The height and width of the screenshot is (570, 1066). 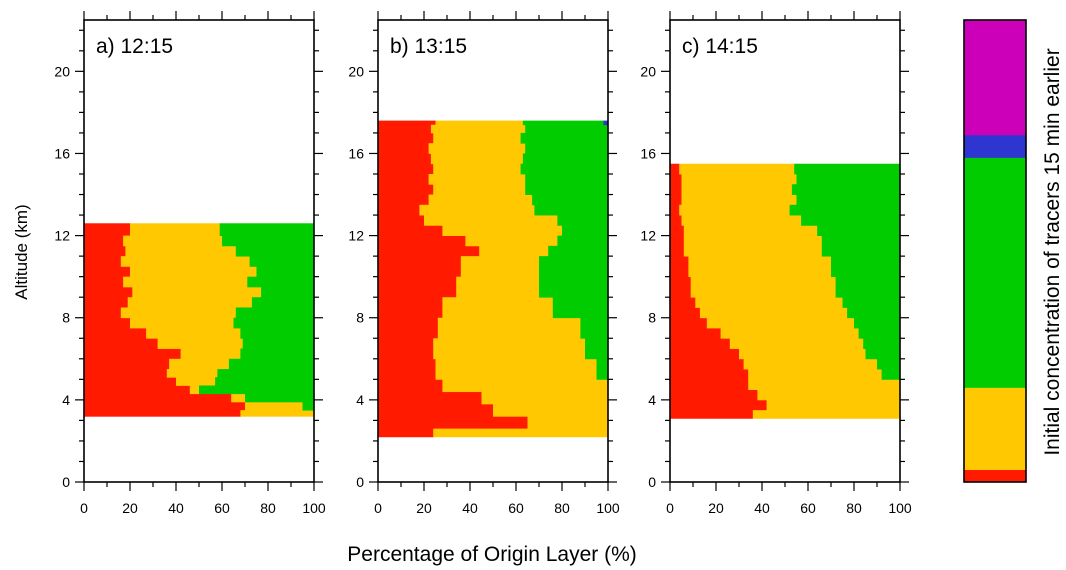 What do you see at coordinates (378, 508) in the screenshot?
I see `x-tick-label: 0` at bounding box center [378, 508].